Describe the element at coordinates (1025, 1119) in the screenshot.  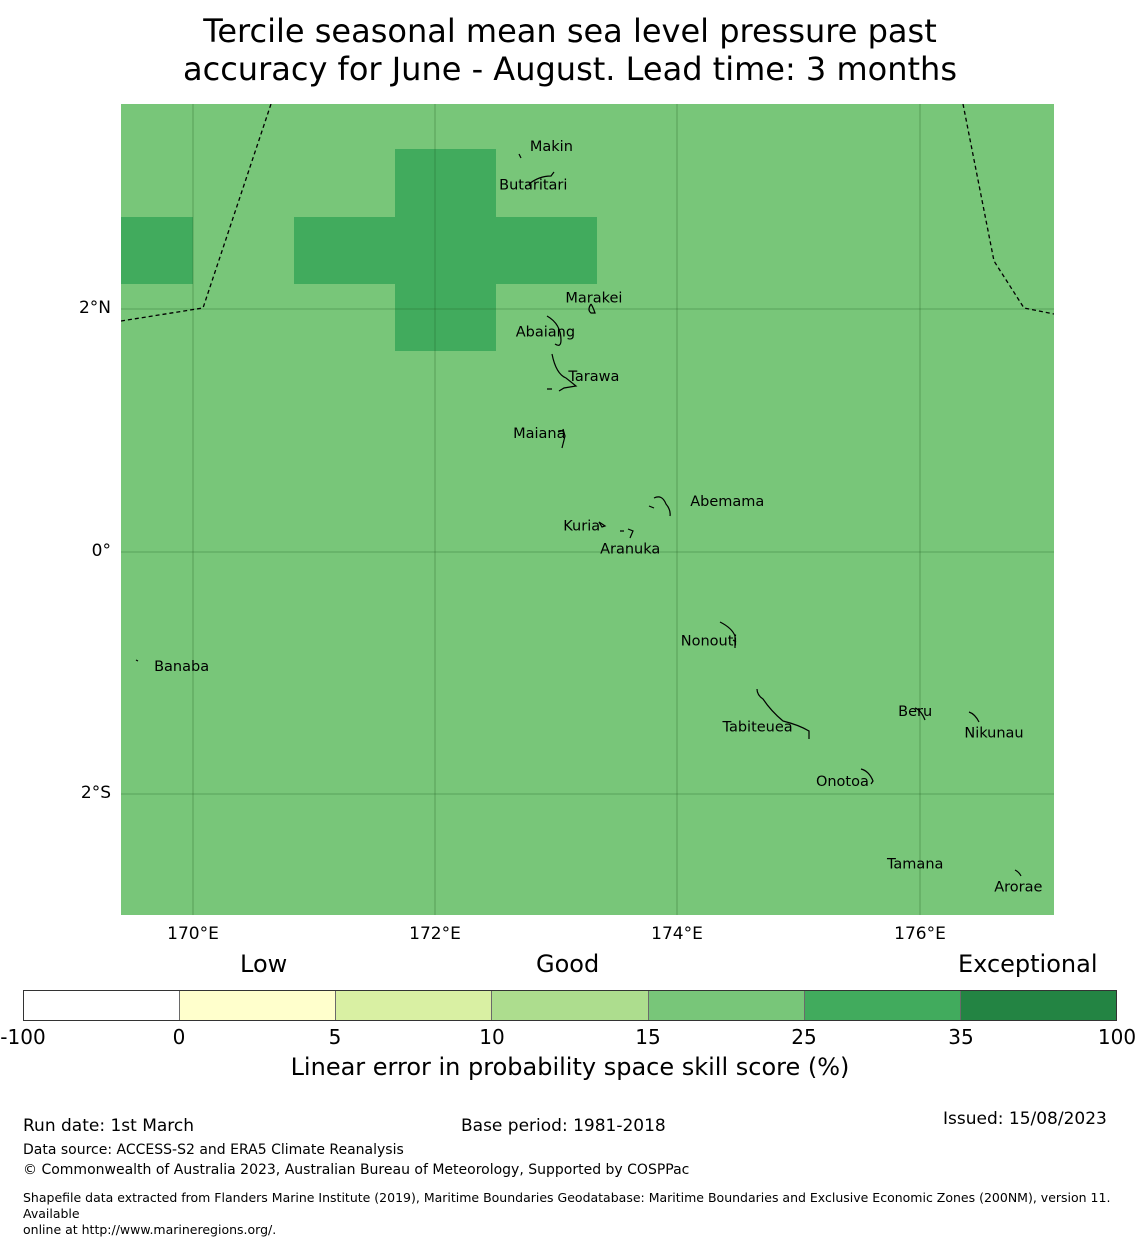
I see `issued-date: Issued: 15/08/2023` at that location.